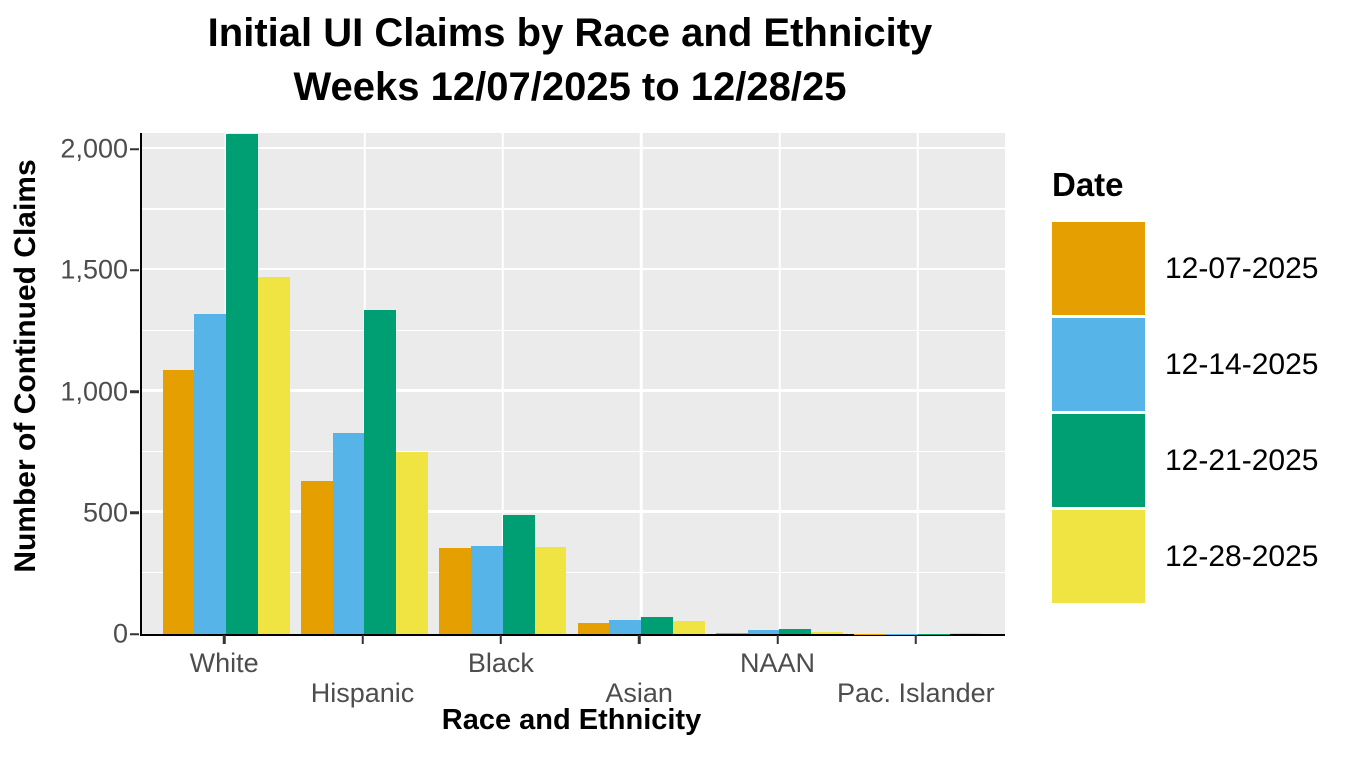 This screenshot has height=766, width=1365. I want to click on legend-label: 12-14-2025, so click(1242, 364).